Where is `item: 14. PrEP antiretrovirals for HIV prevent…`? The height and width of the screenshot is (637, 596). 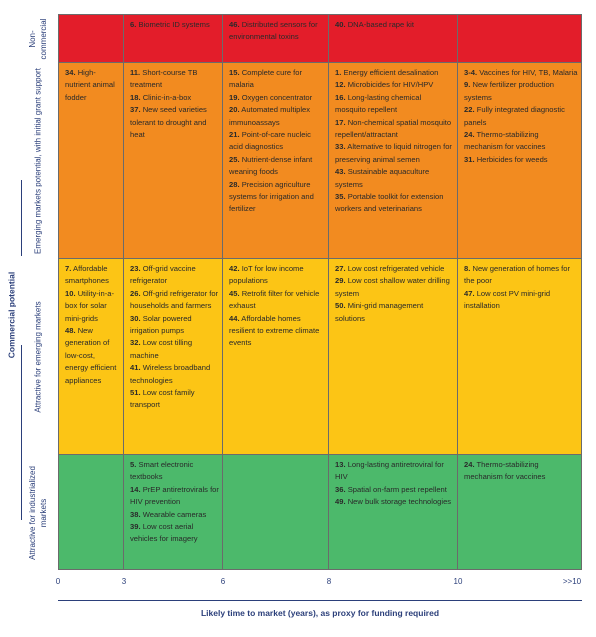
item: 14. PrEP antiretrovirals for HIV prevent… is located at coordinates (174, 496).